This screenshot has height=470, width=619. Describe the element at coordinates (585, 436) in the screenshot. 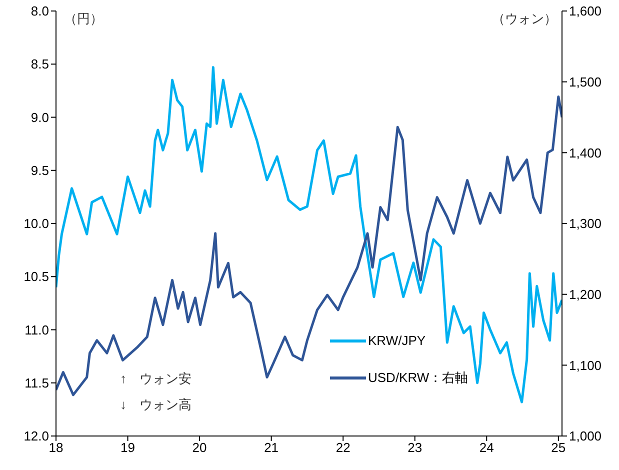

I see `y2-tick-label: 1,000` at that location.